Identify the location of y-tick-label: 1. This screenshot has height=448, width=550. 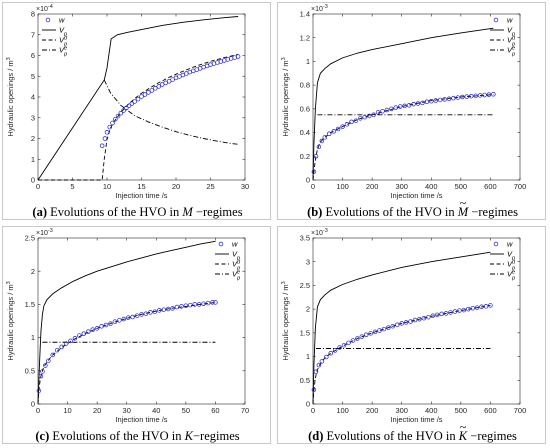
(308, 356).